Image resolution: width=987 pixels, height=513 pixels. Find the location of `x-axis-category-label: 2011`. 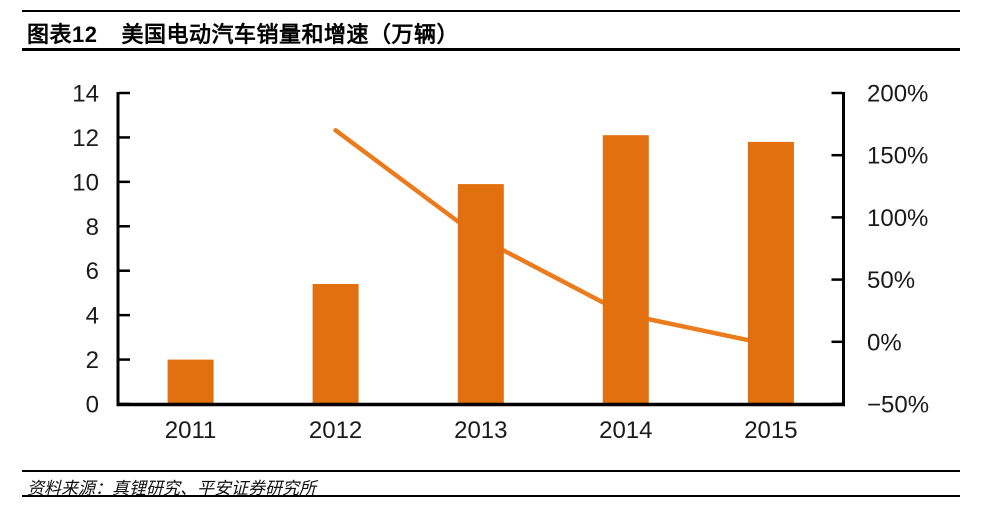

x-axis-category-label: 2011 is located at coordinates (191, 430).